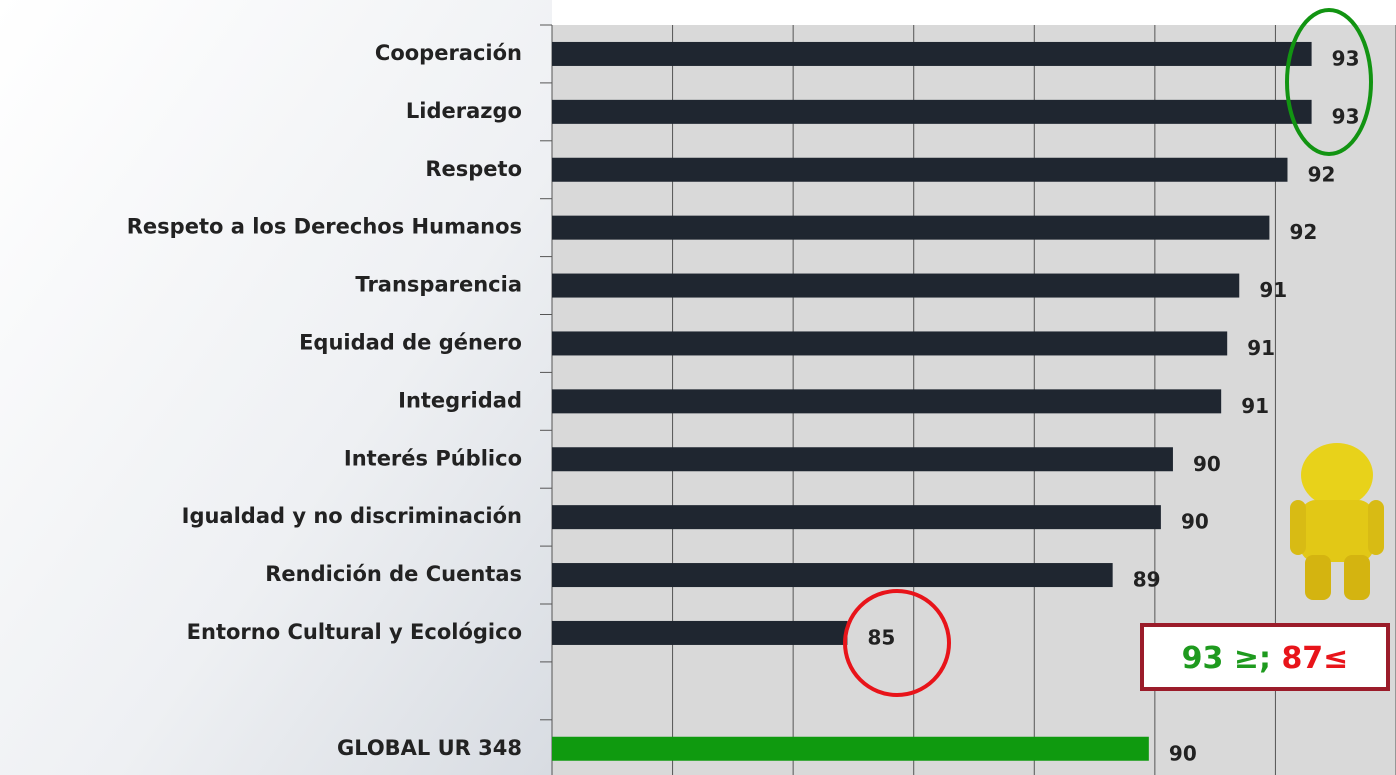 The image size is (1396, 775). I want to click on value-label: 89, so click(1147, 580).